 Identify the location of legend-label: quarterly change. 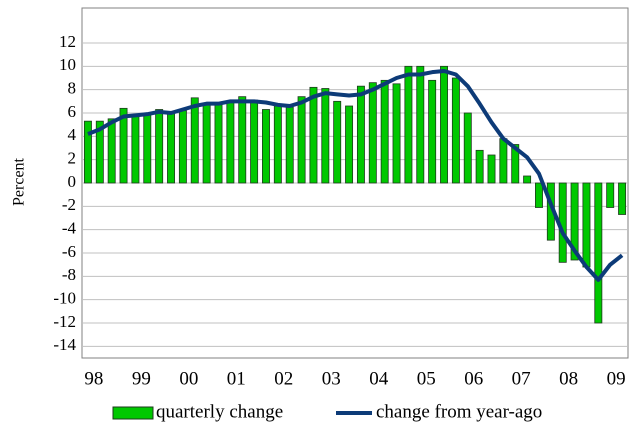
(219, 411).